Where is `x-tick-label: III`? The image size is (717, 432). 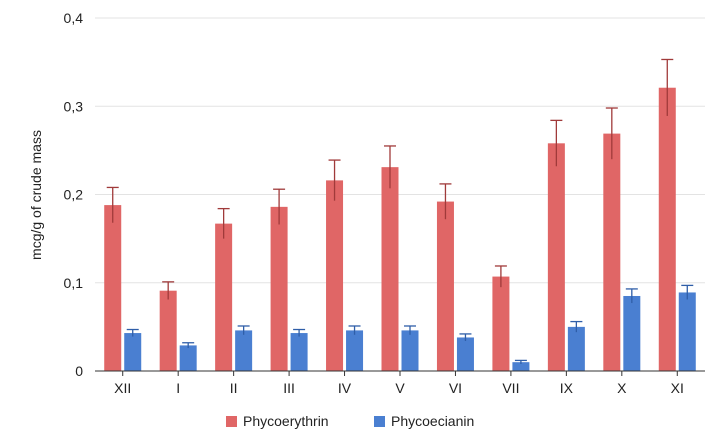 x-tick-label: III is located at coordinates (289, 388).